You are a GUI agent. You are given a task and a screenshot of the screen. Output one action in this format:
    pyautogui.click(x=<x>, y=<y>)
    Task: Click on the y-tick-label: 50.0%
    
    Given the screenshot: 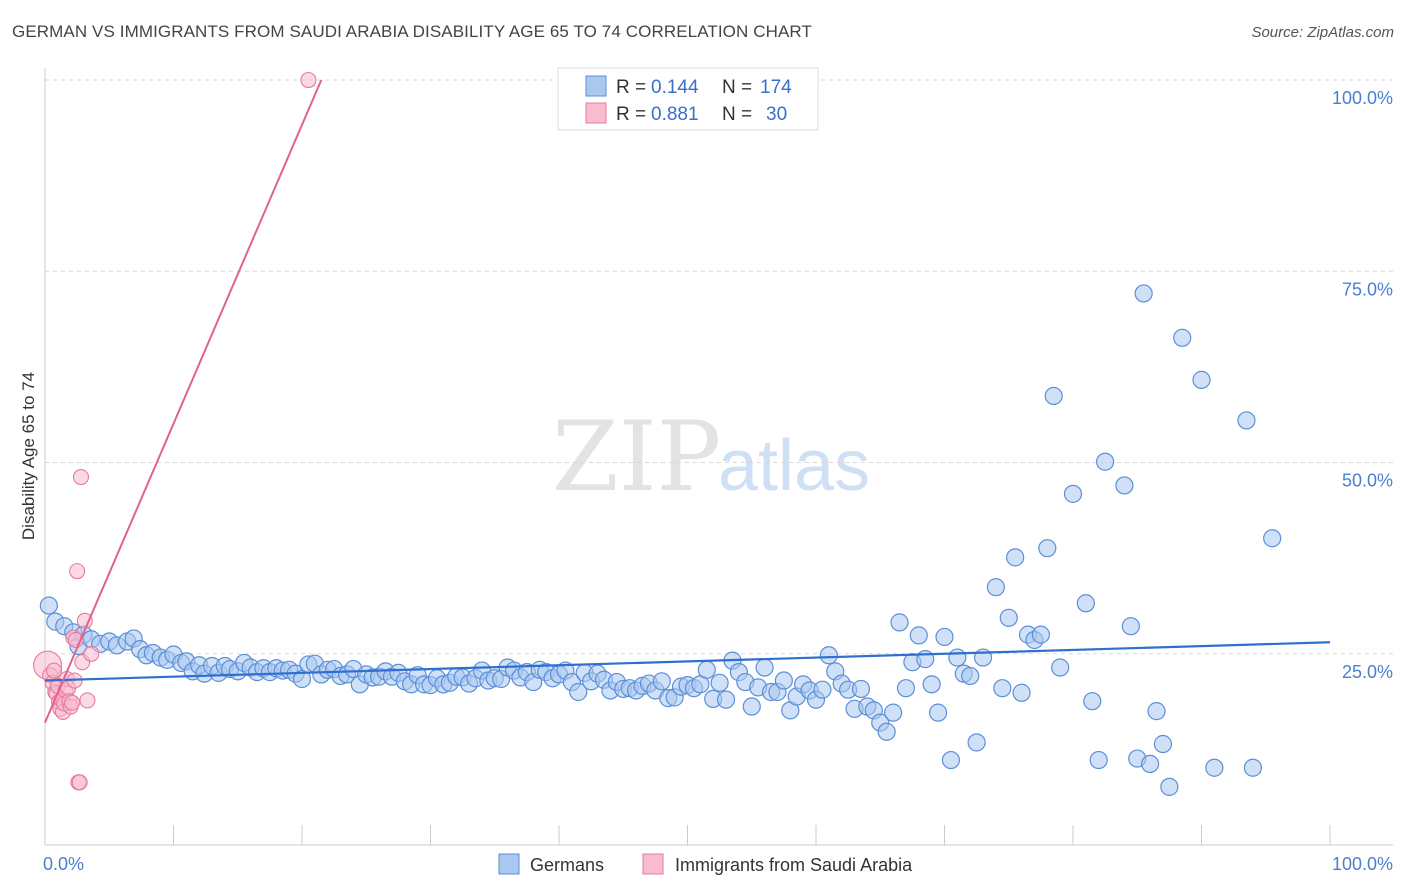 What is the action you would take?
    pyautogui.click(x=1367, y=481)
    